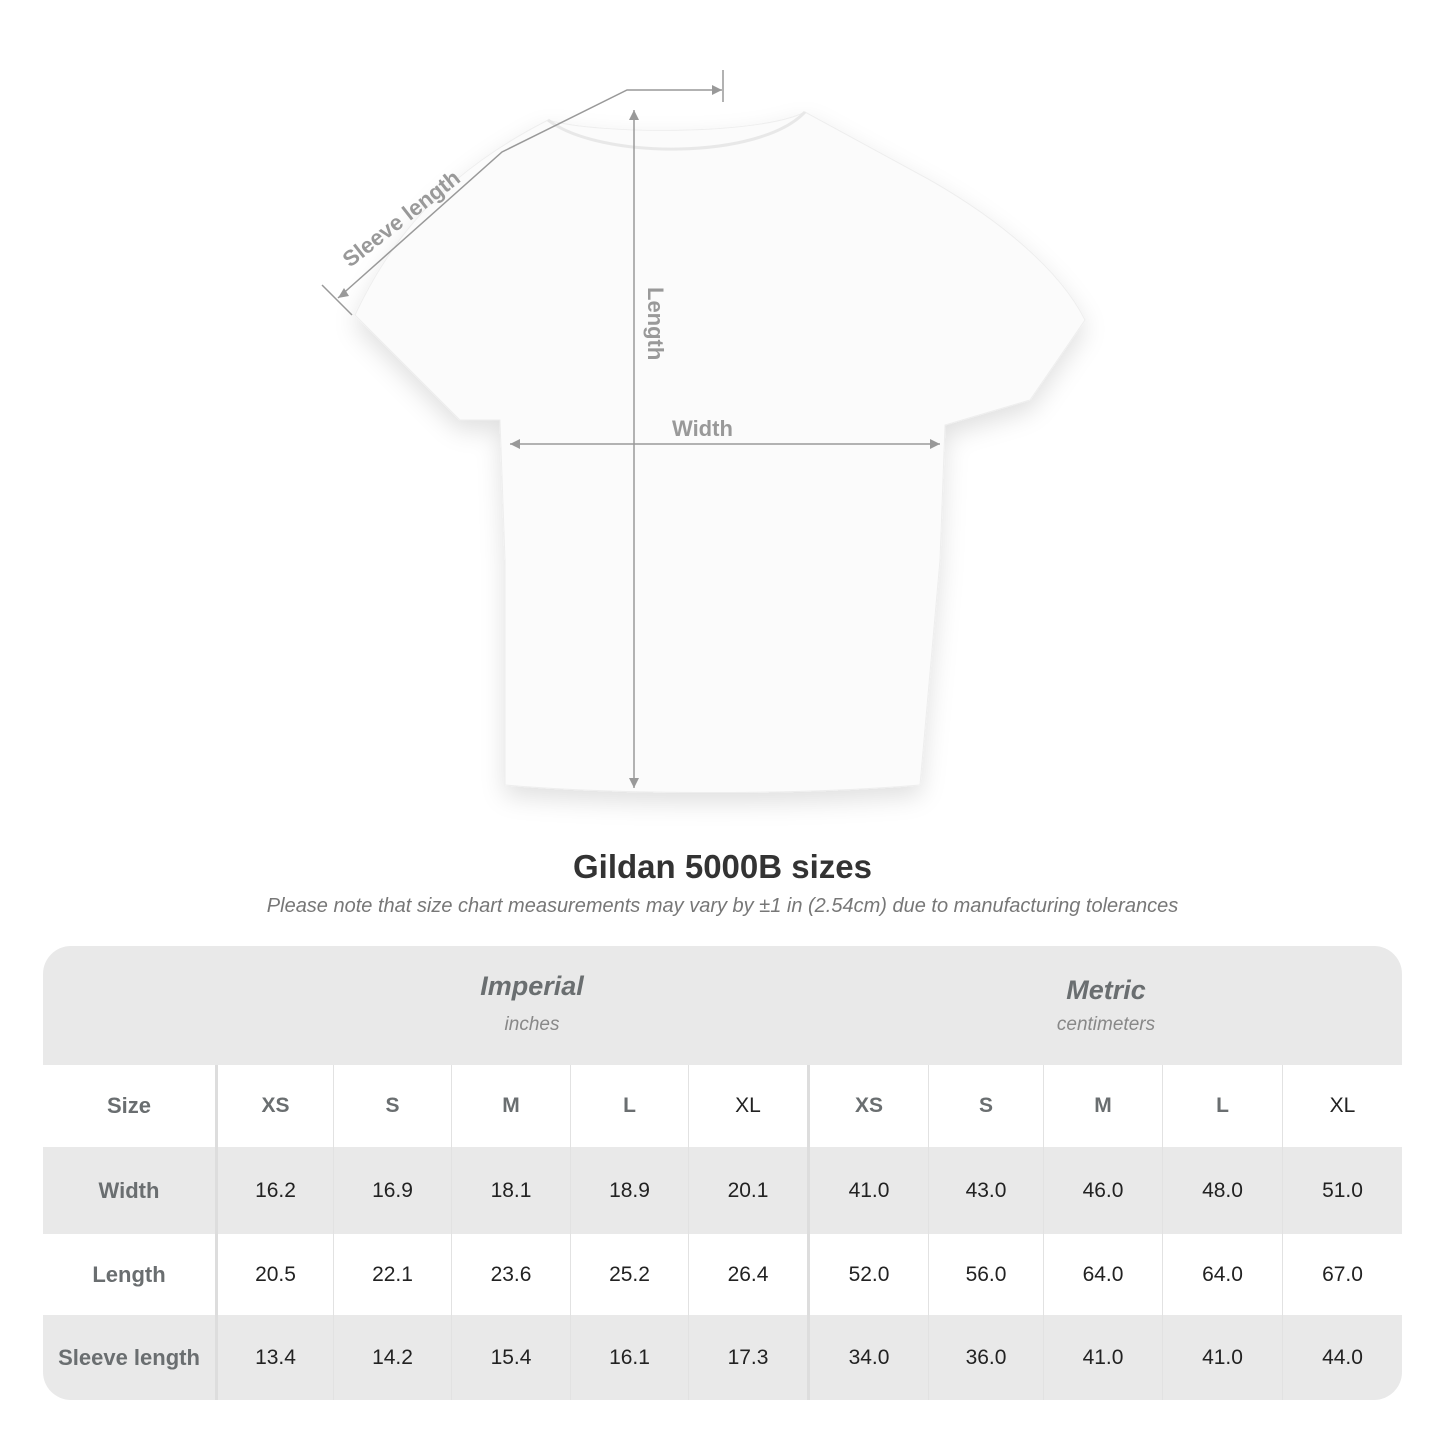 The width and height of the screenshot is (1445, 1445). I want to click on metric-value: 36.0, so click(985, 1357).